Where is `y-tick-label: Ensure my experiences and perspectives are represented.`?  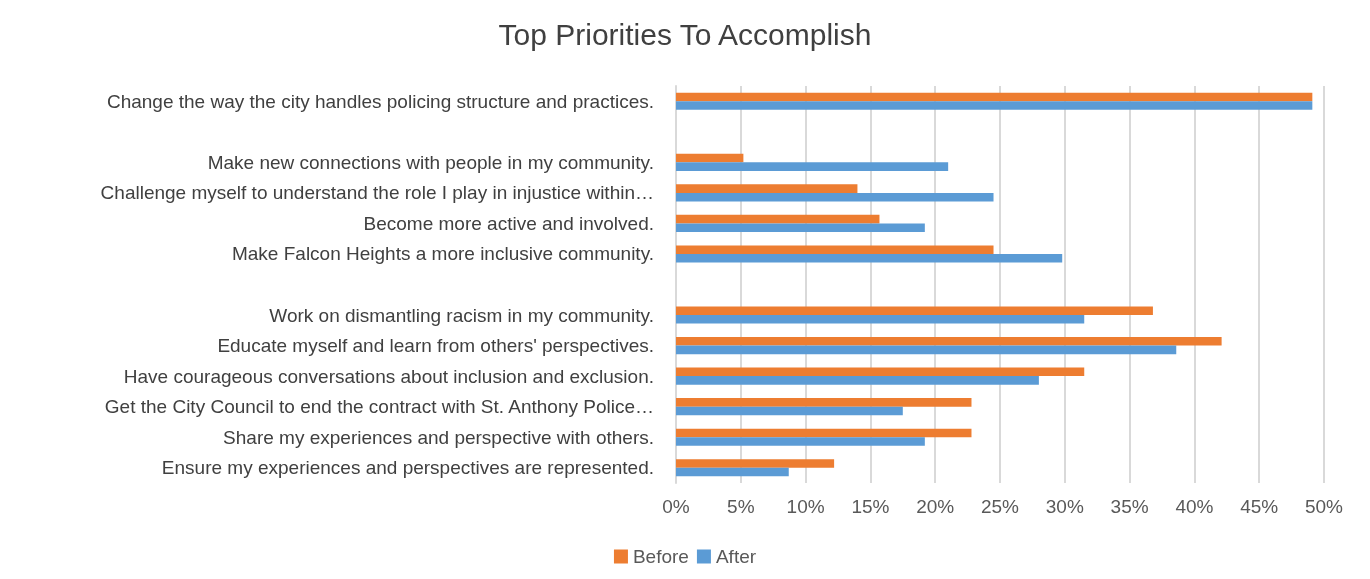 y-tick-label: Ensure my experiences and perspectives are represented. is located at coordinates (407, 468).